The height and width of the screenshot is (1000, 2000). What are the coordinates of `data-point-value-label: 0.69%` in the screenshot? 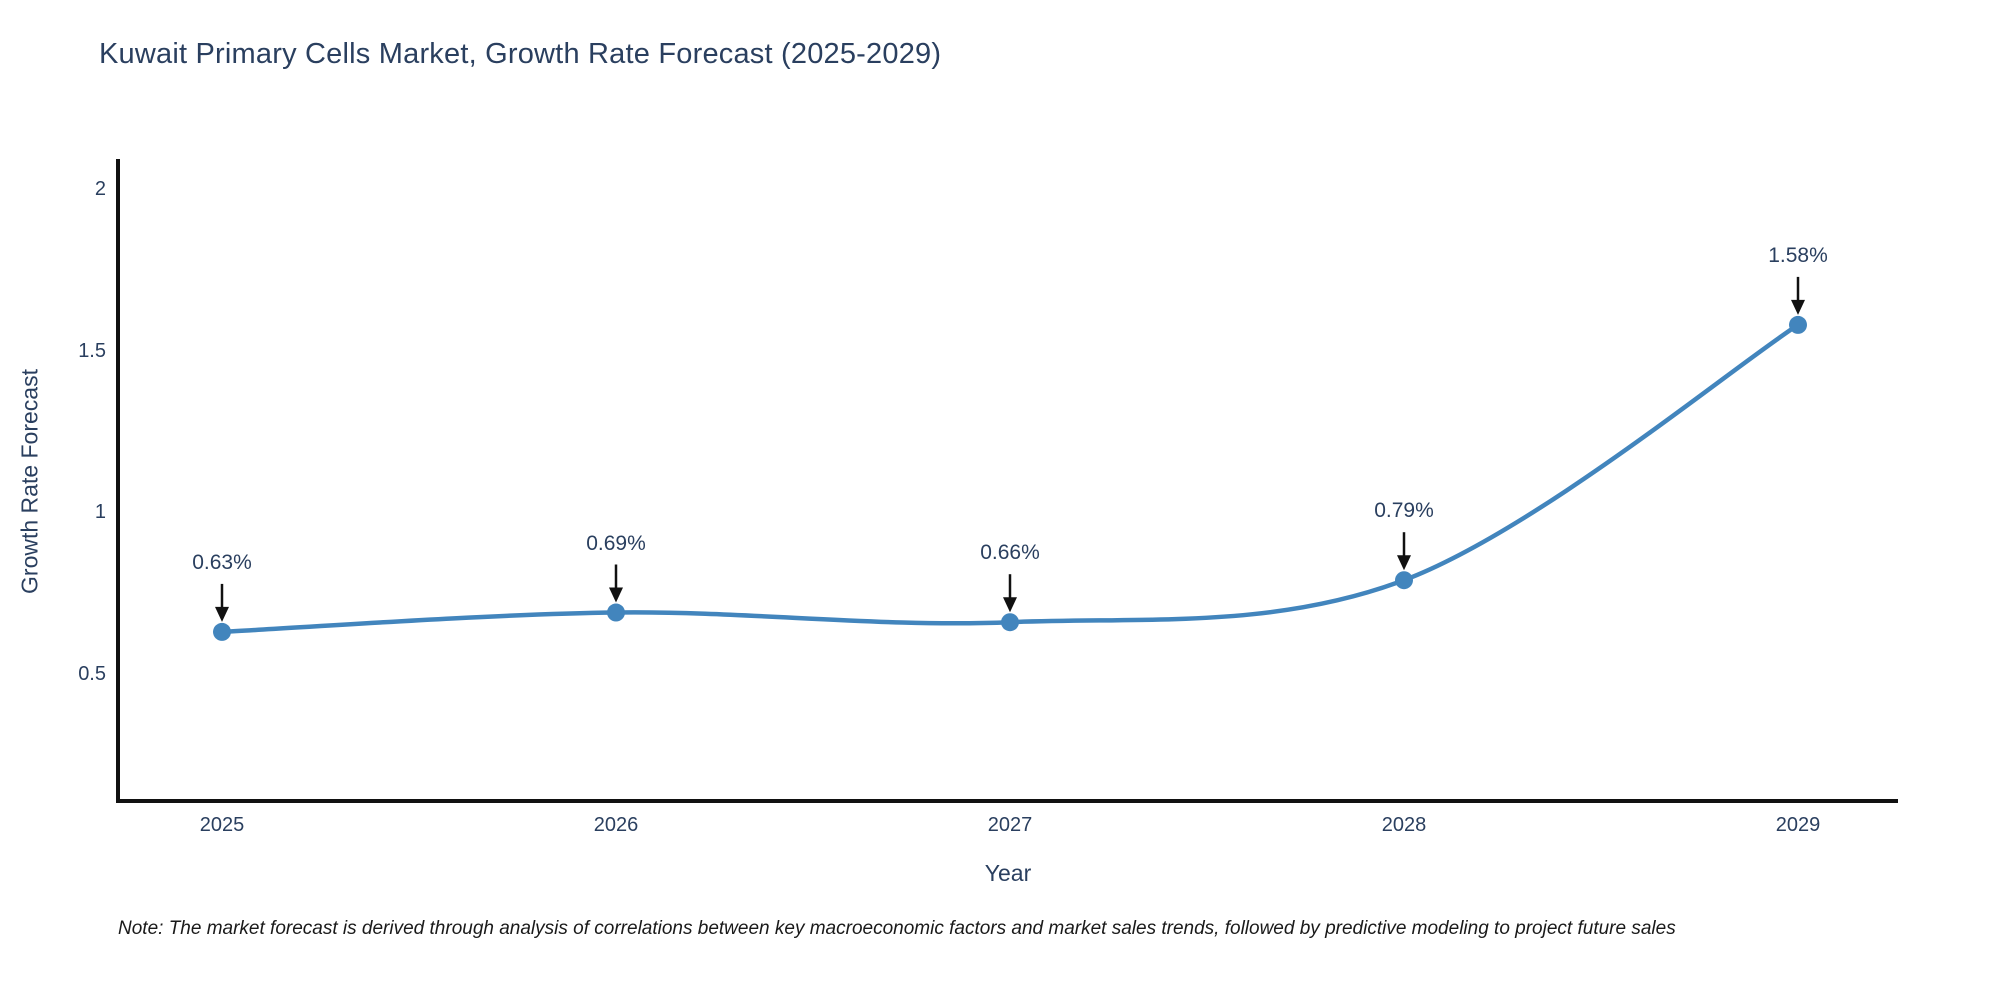 It's located at (616, 543).